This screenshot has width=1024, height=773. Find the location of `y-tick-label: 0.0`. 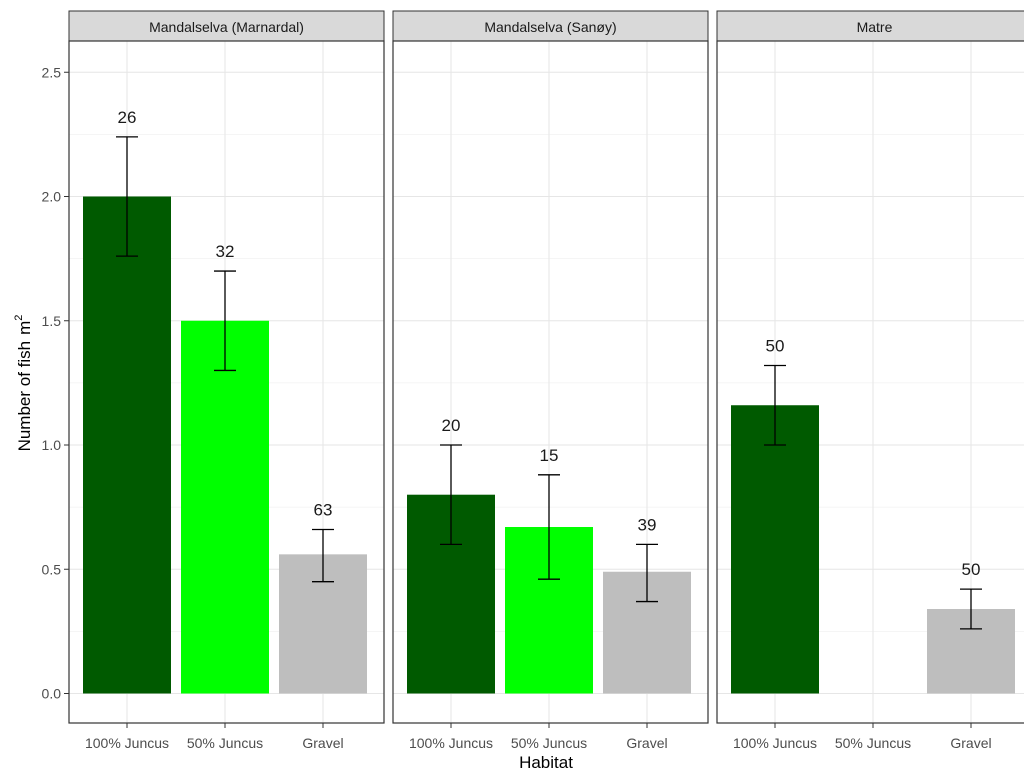

y-tick-label: 0.0 is located at coordinates (52, 694).